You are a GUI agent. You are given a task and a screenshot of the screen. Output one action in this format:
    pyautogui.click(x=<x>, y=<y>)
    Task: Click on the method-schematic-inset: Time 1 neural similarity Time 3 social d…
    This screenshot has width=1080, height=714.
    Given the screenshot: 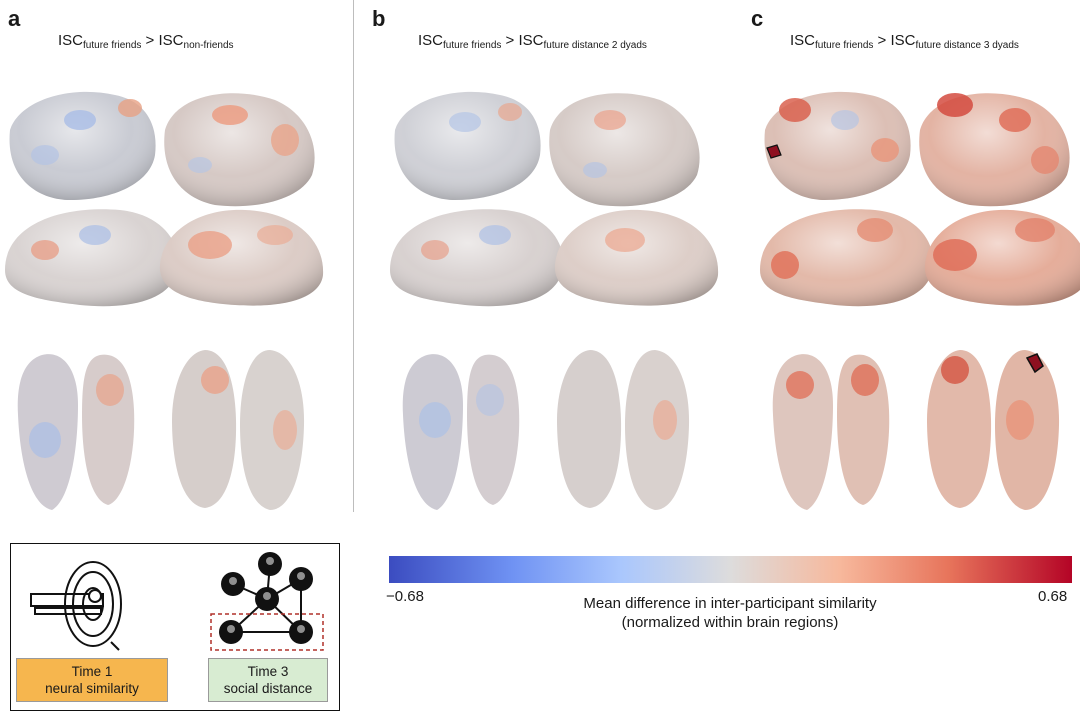 What is the action you would take?
    pyautogui.click(x=175, y=627)
    